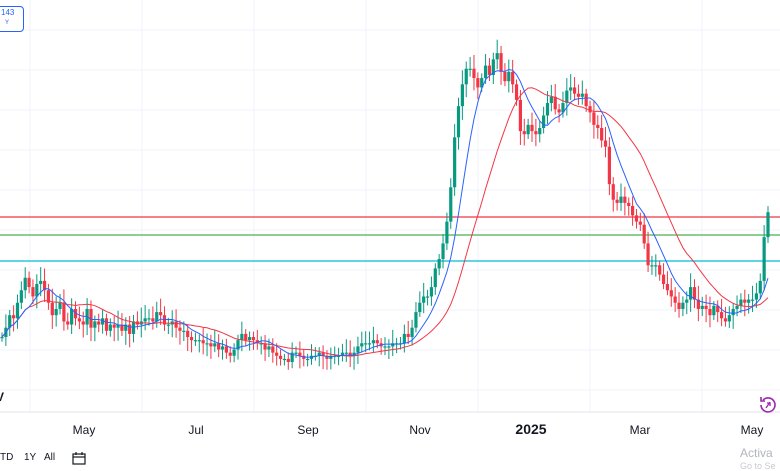 The image size is (780, 471). What do you see at coordinates (752, 430) in the screenshot?
I see `time-axis-label: May` at bounding box center [752, 430].